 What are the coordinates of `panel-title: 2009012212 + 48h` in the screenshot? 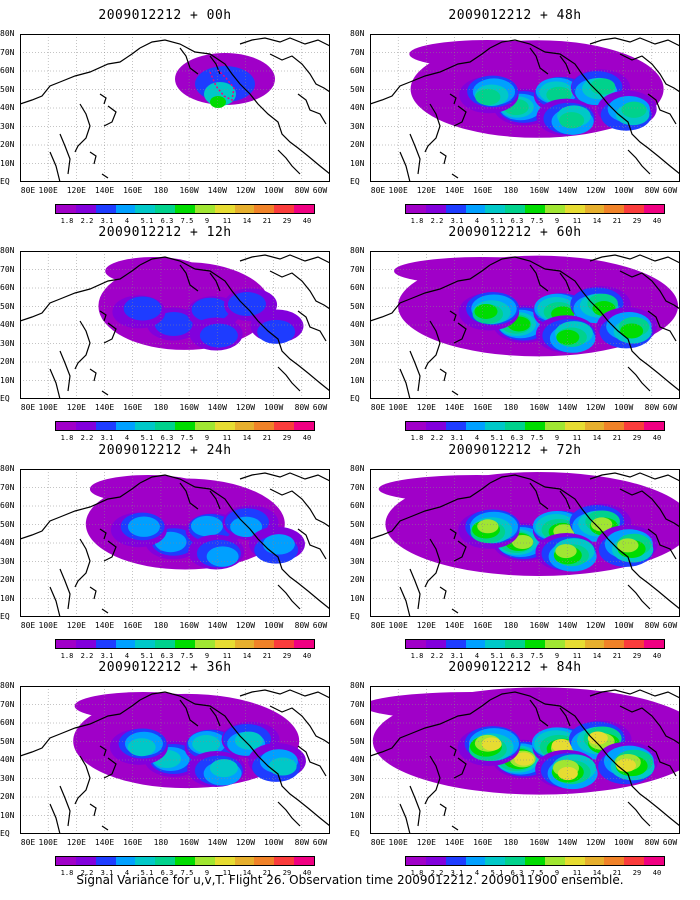 It's located at (515, 15).